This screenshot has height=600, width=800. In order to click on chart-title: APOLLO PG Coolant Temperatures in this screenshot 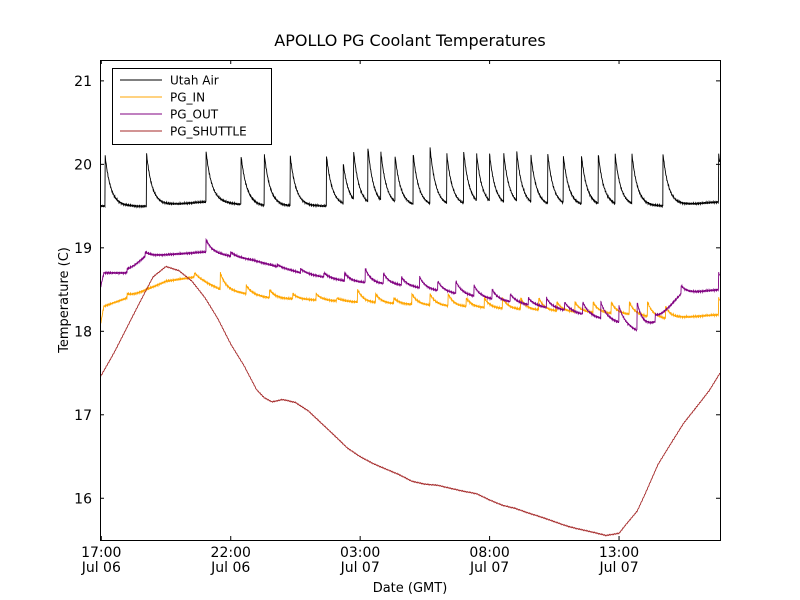, I will do `click(409, 40)`.